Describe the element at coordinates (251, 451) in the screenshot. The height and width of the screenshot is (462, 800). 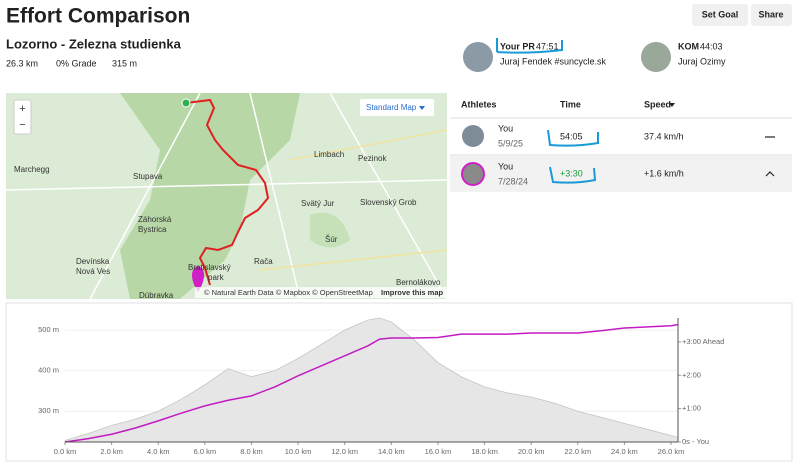
I see `x-tick-label: 8.0 km` at that location.